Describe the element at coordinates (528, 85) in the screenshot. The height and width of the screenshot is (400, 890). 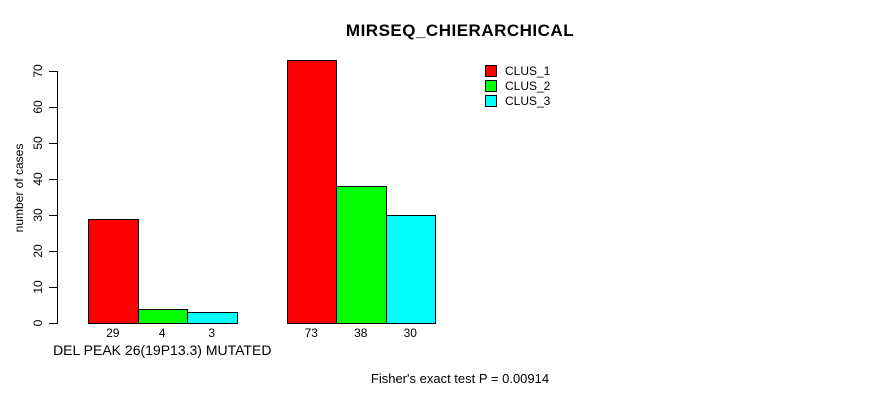
I see `legend-label: CLUS_2` at that location.